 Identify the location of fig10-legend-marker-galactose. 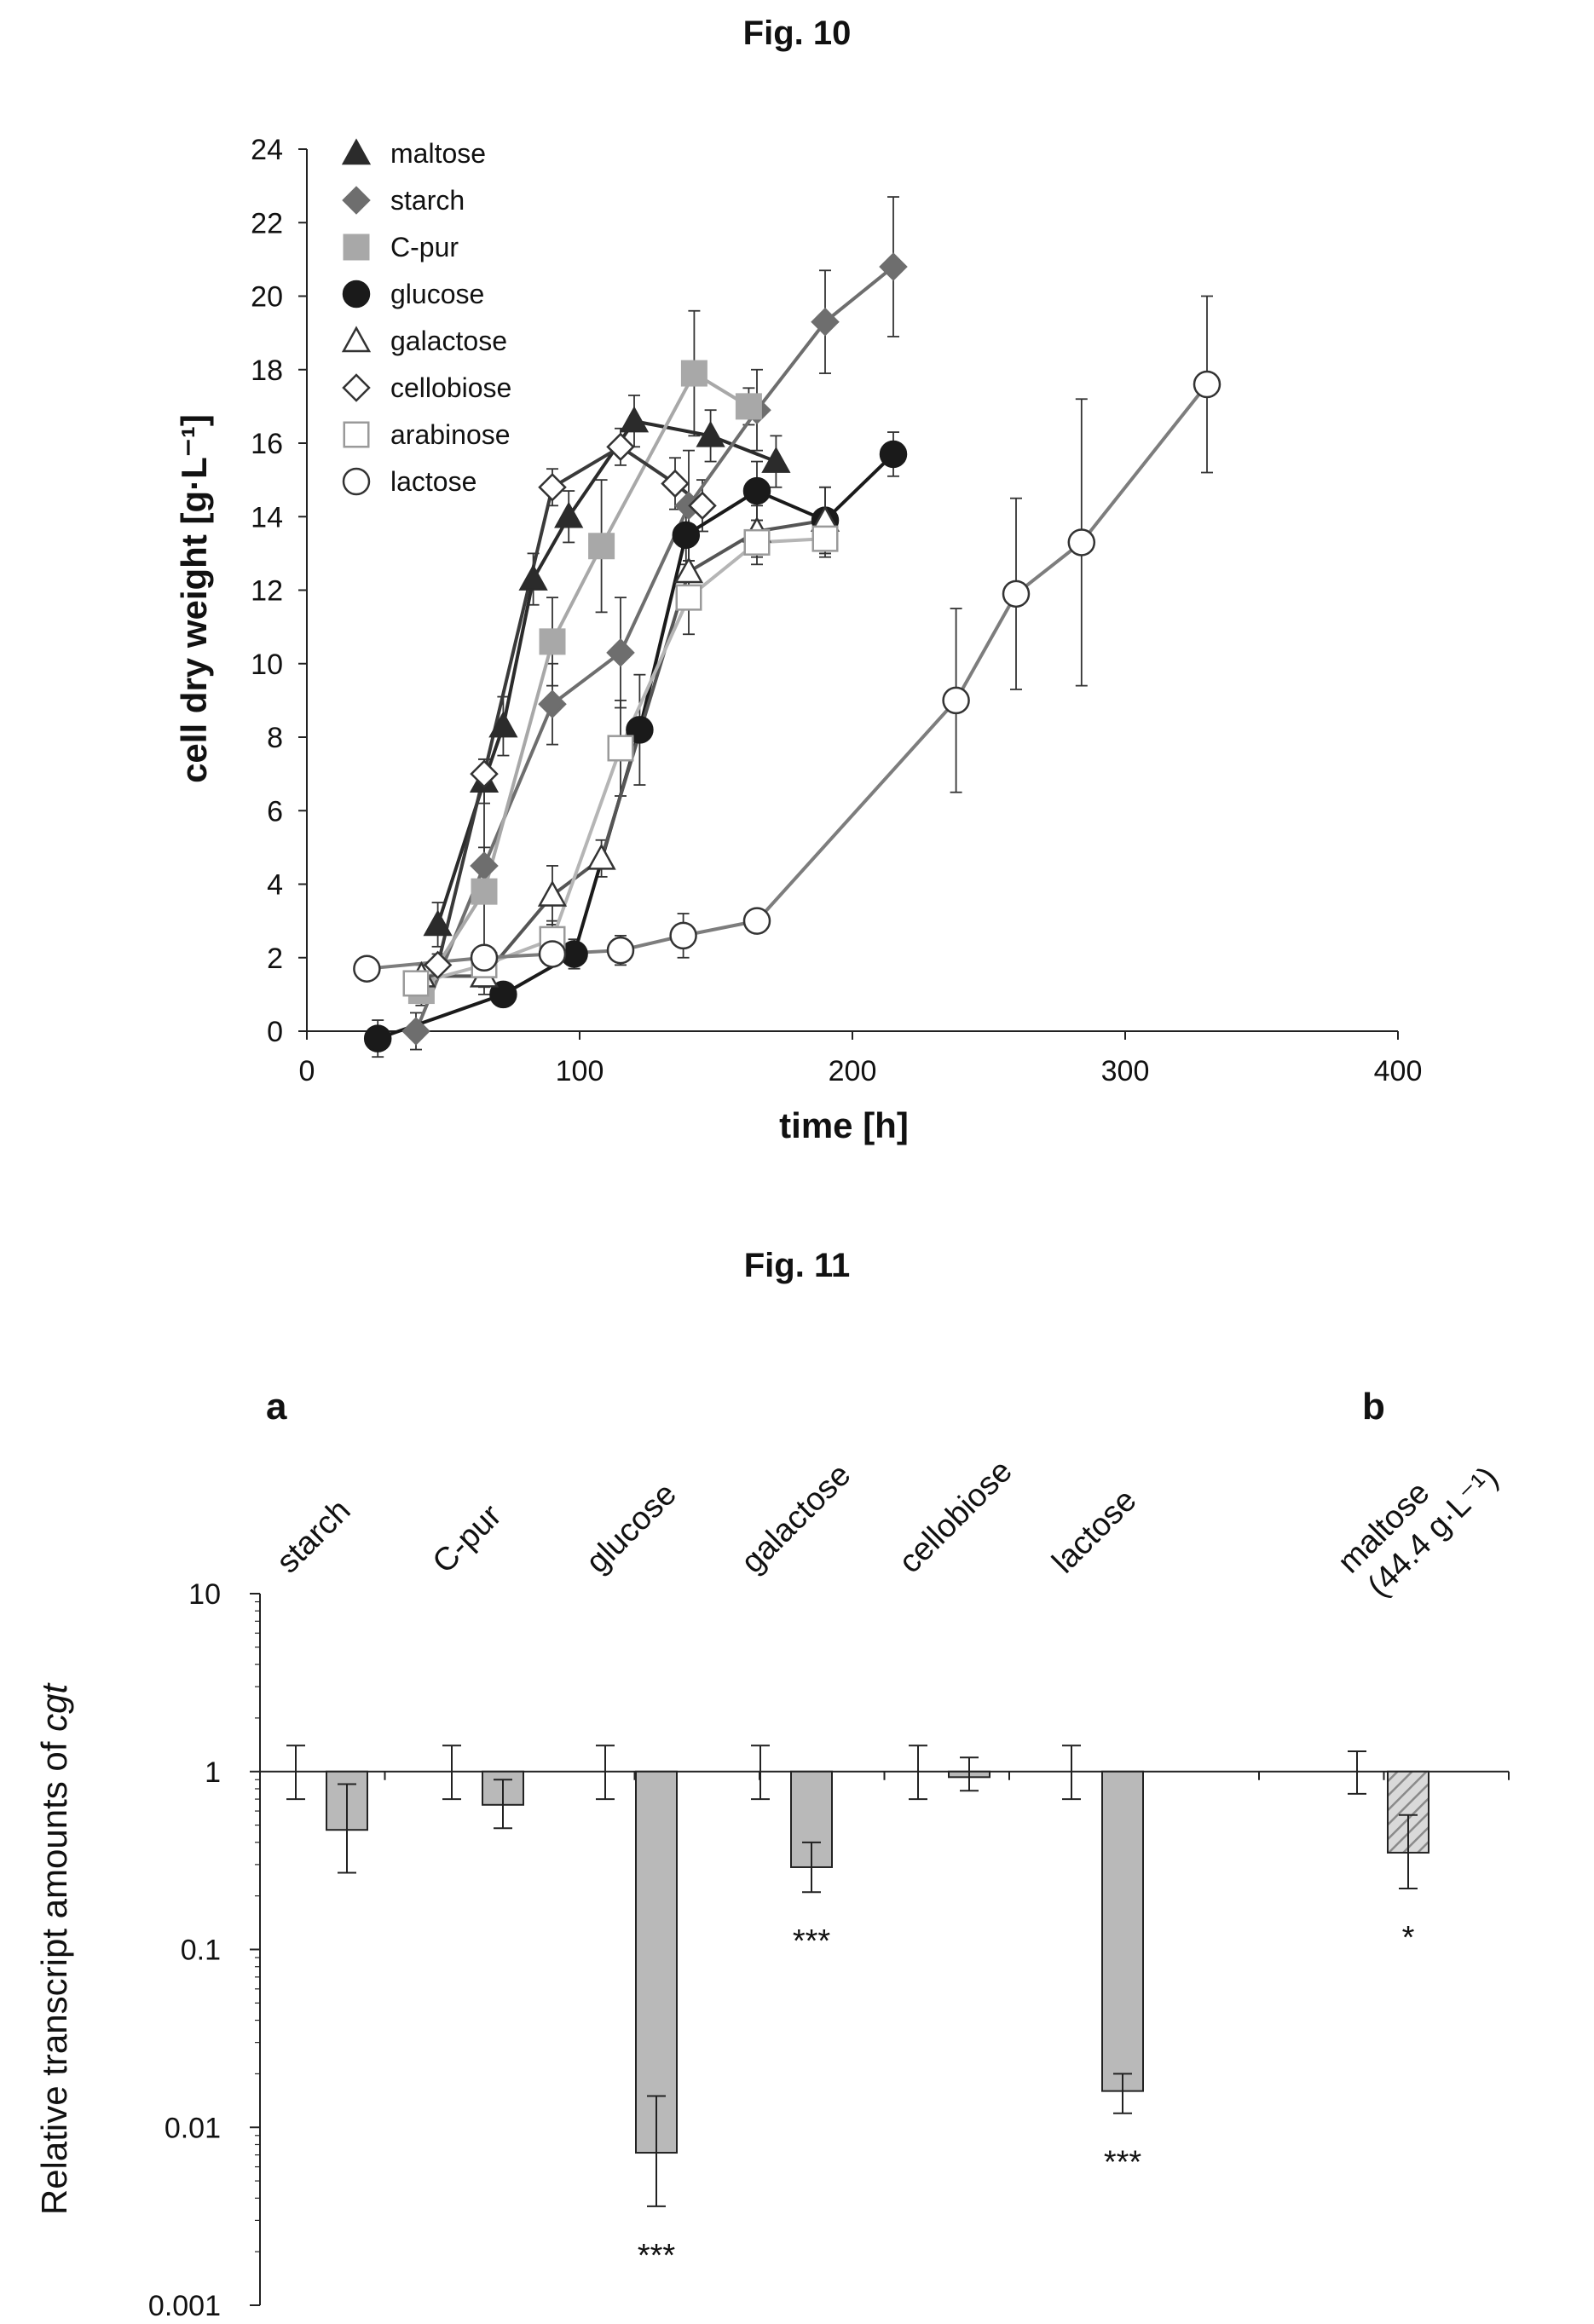
(356, 339).